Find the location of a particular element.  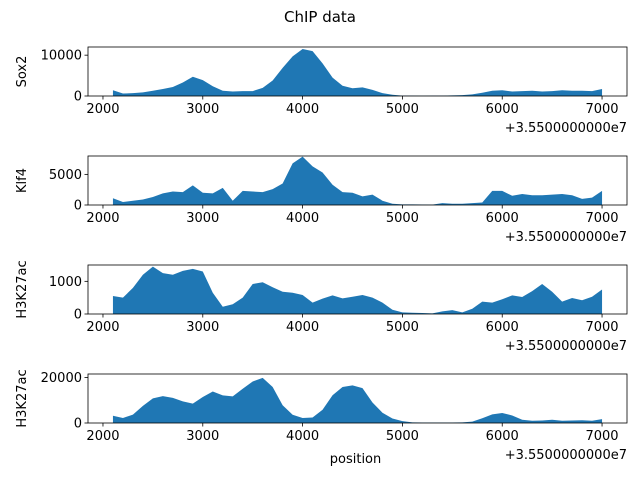

x-axis-label: position is located at coordinates (356, 459).